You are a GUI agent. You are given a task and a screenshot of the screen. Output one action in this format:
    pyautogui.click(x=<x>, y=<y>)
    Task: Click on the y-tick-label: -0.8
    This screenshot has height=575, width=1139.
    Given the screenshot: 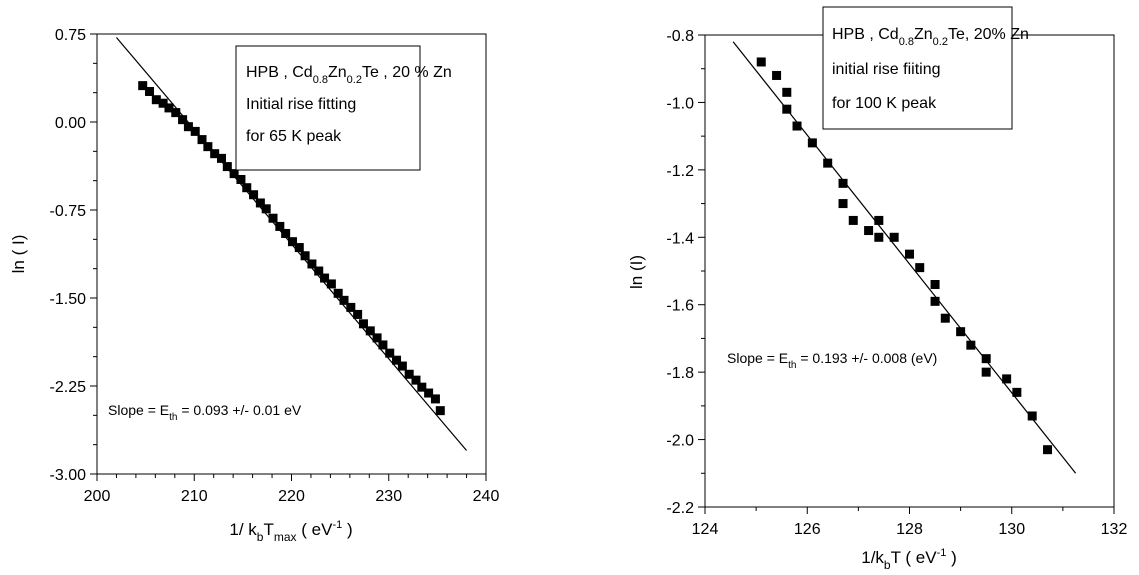 What is the action you would take?
    pyautogui.click(x=680, y=36)
    